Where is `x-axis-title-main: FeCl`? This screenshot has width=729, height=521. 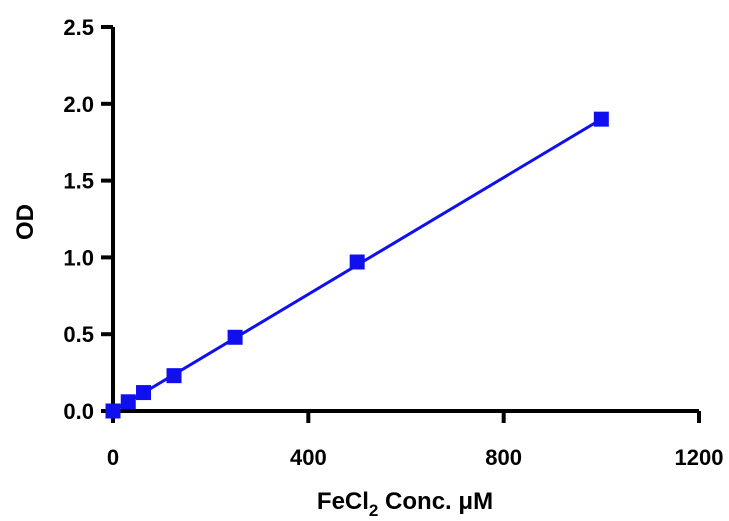
x-axis-title-main: FeCl is located at coordinates (343, 501).